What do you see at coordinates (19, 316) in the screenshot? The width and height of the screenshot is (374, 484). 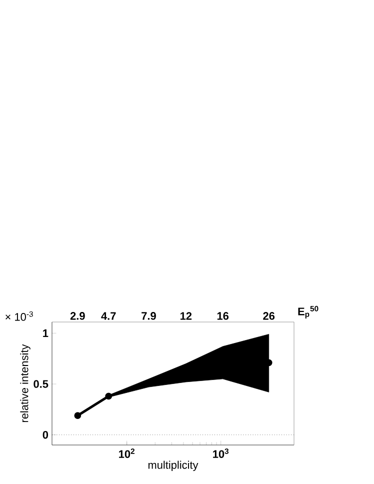 I see `text: × 10$^{-3}$` at bounding box center [19, 316].